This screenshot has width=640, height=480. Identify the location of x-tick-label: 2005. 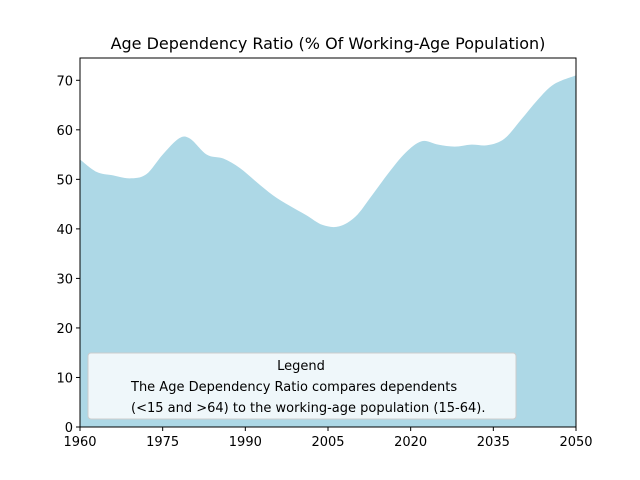
(327, 442).